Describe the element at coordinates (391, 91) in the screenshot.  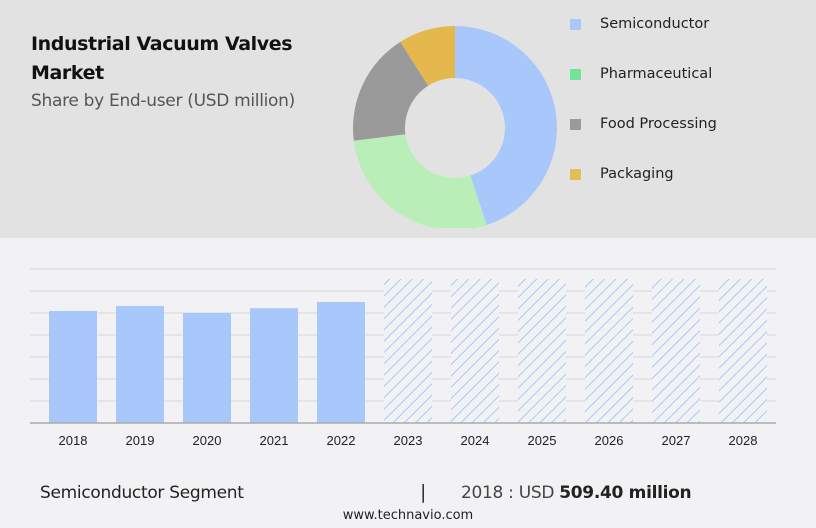
I see `donut-slice-food-processing` at that location.